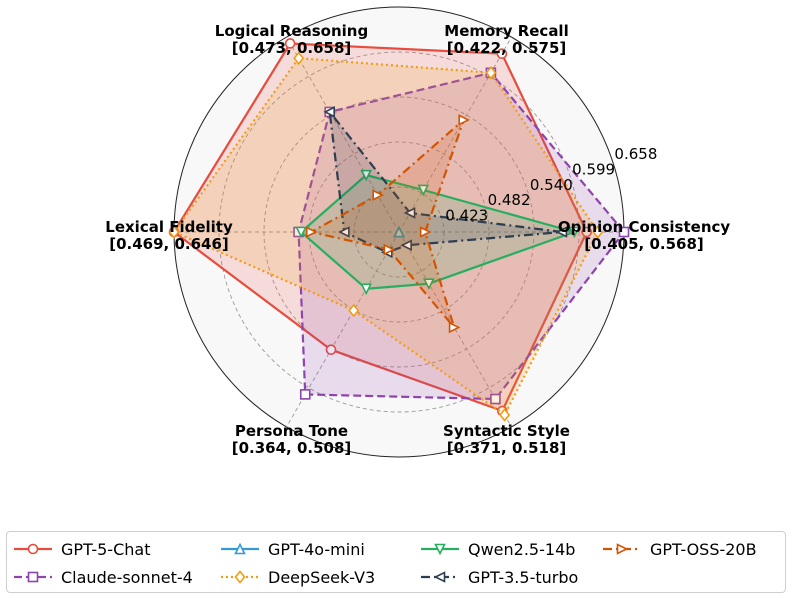  What do you see at coordinates (127, 577) in the screenshot?
I see `legend-label: Claude-sonnet-4` at bounding box center [127, 577].